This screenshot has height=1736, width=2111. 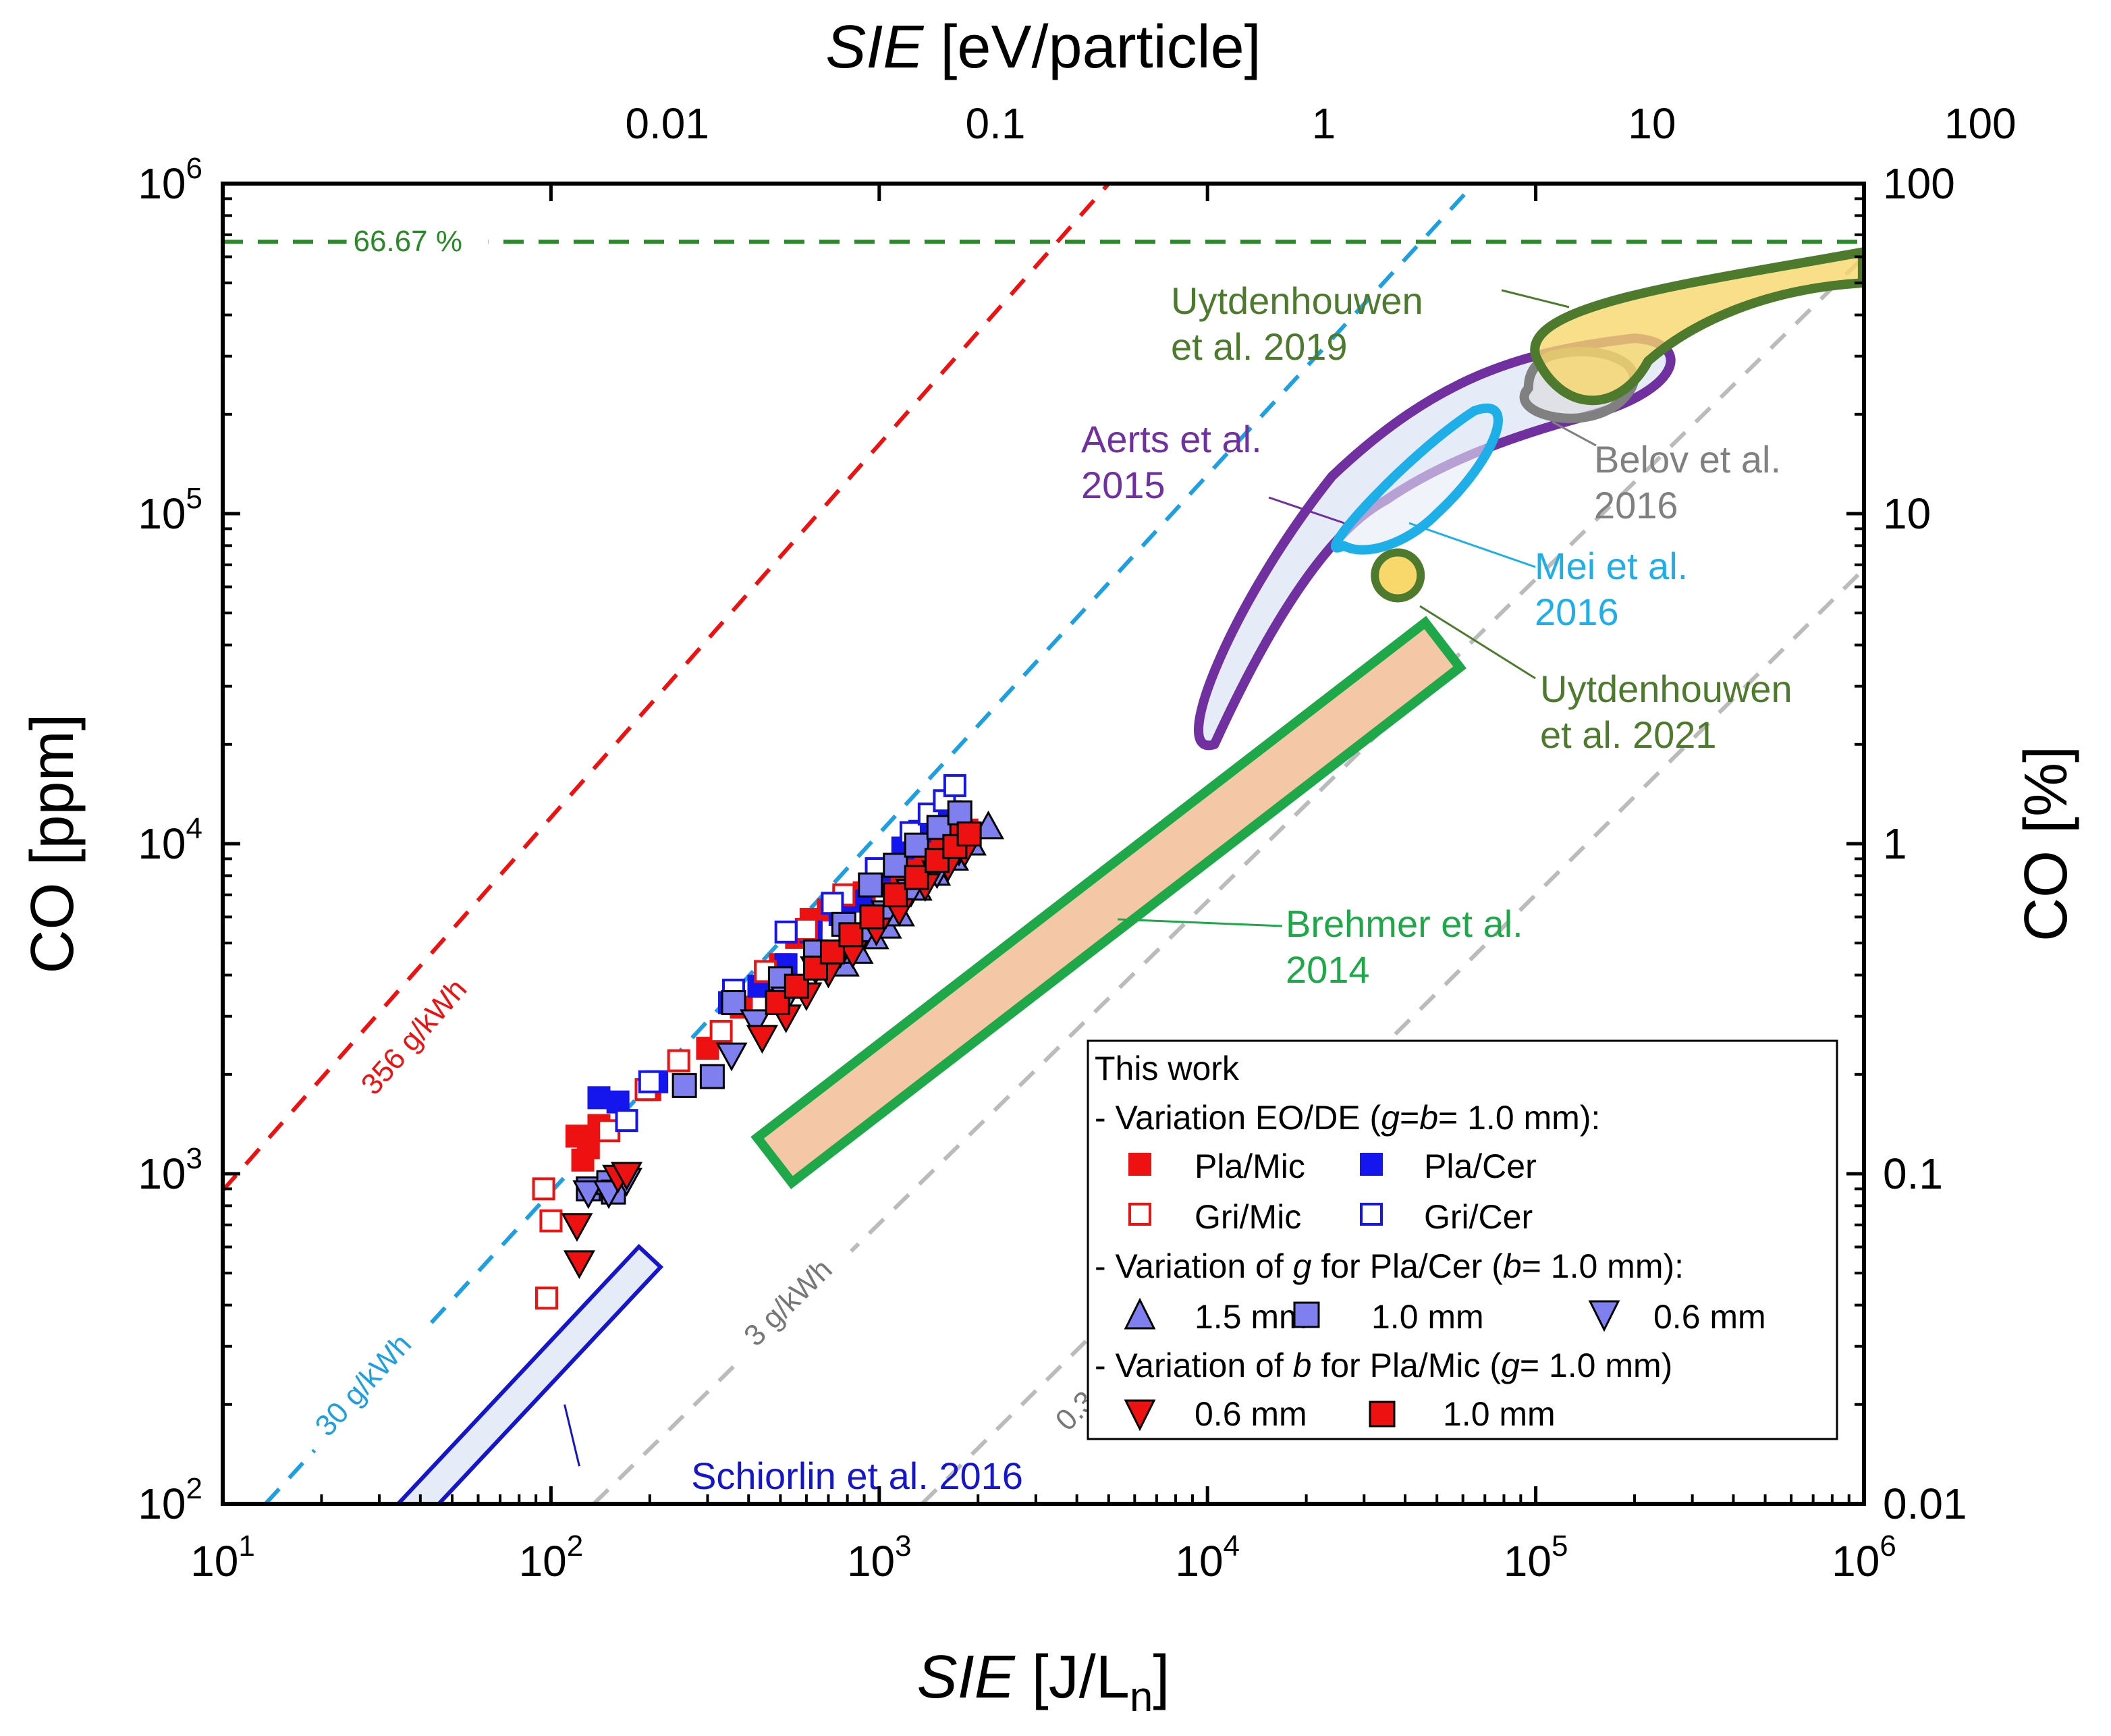 What do you see at coordinates (408, 242) in the screenshot?
I see `ref-label-66-67: 66.67 %` at bounding box center [408, 242].